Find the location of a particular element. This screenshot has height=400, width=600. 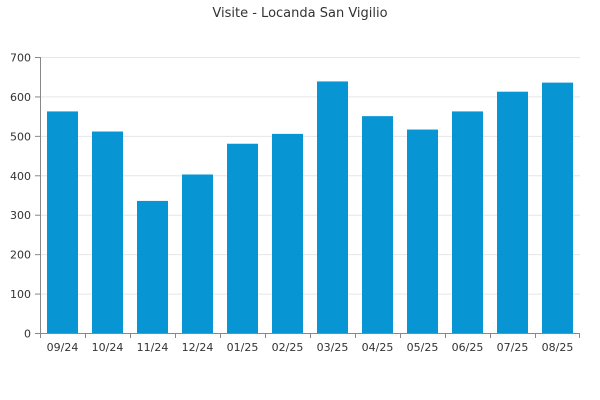

x-tick-label: 06/25 is located at coordinates (468, 347).